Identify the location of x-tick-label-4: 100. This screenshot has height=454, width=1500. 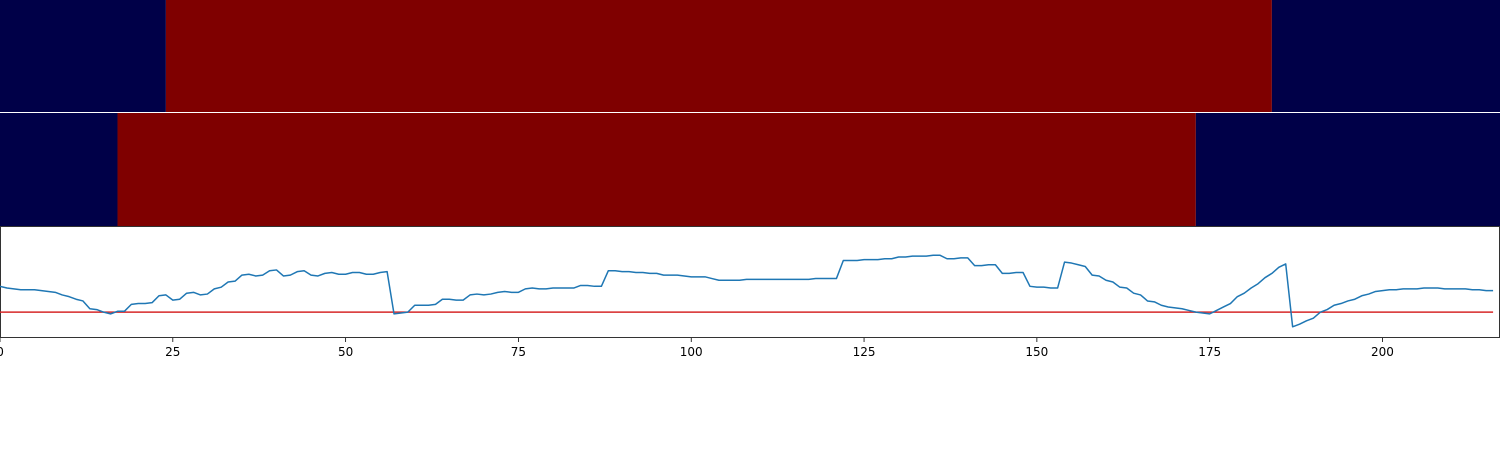
(691, 352).